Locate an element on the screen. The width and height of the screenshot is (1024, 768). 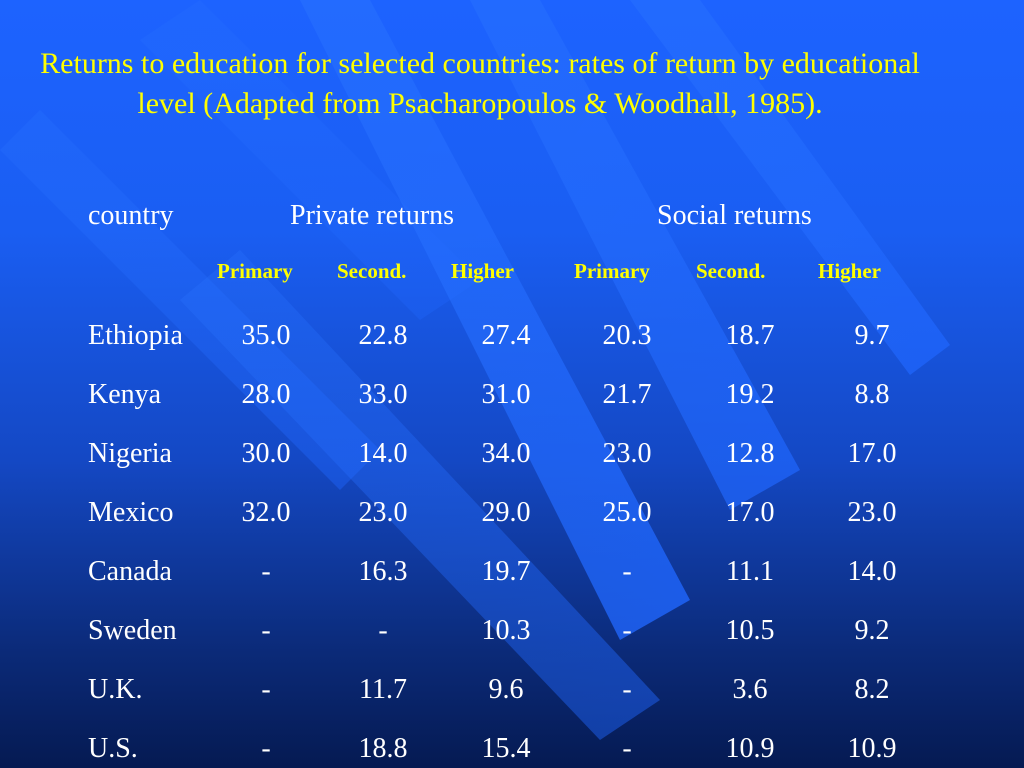
value-cell: 10.5 is located at coordinates (750, 630).